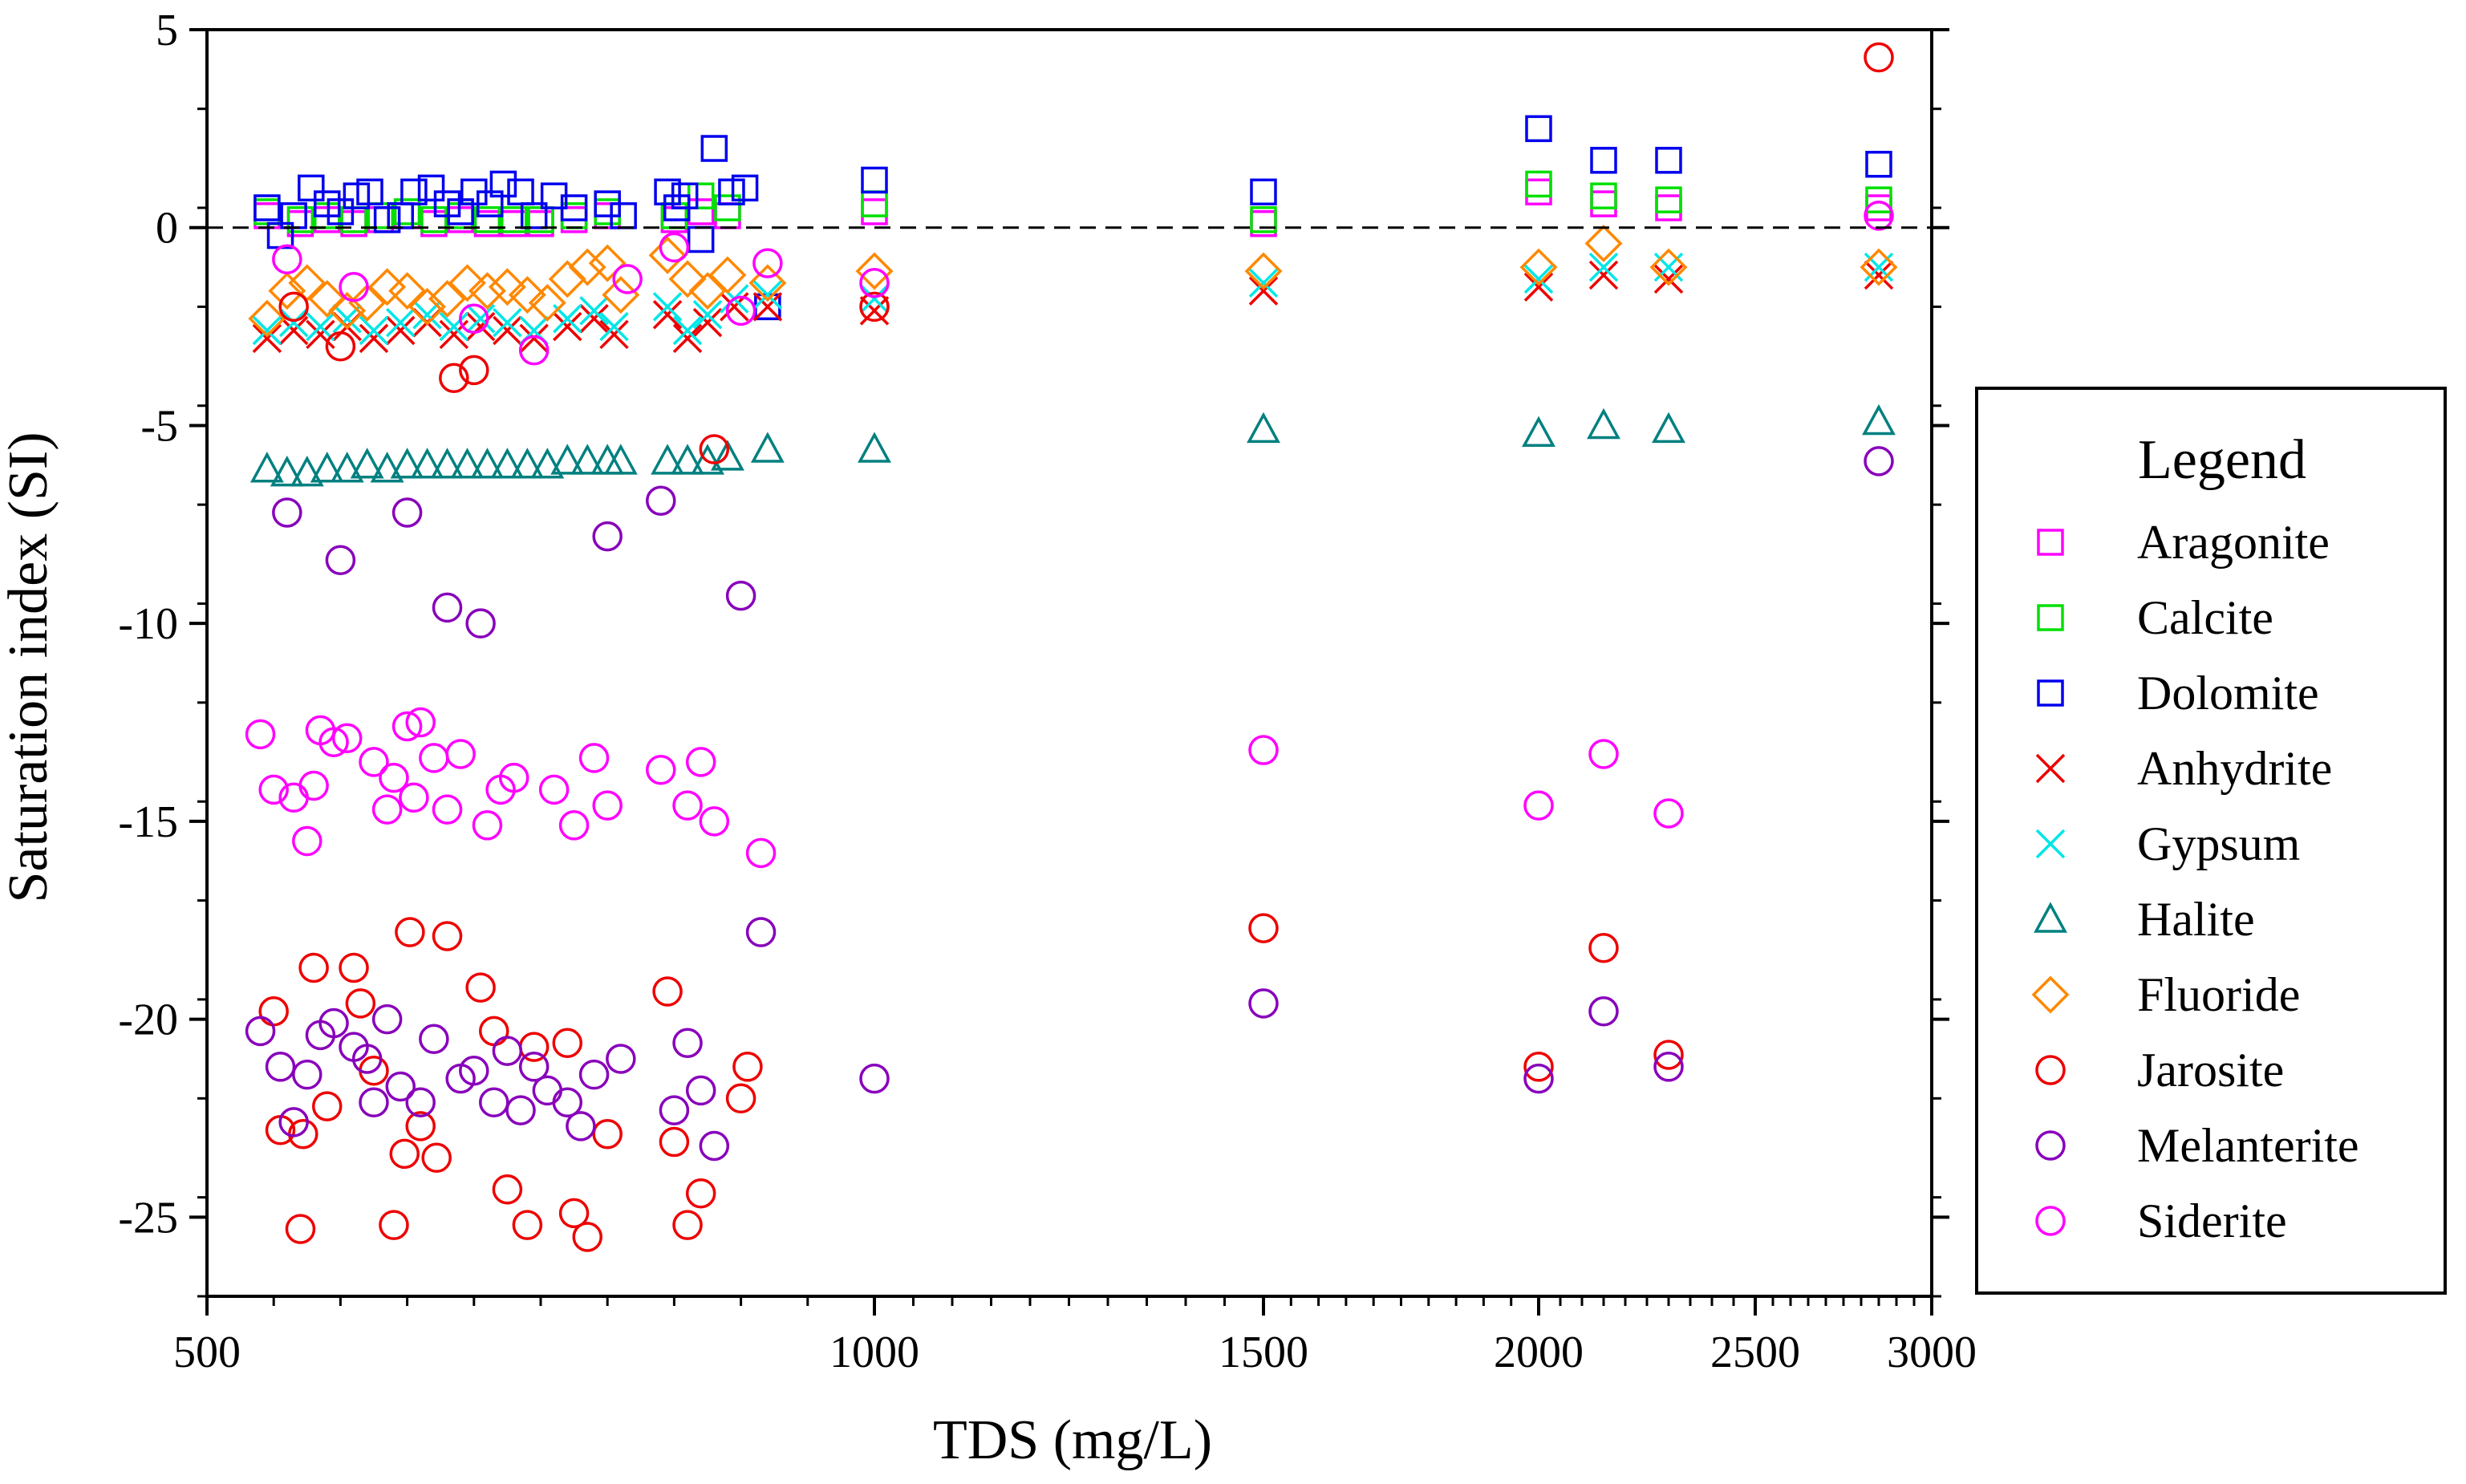 The height and width of the screenshot is (1484, 2466). Describe the element at coordinates (1073, 307) in the screenshot. I see `series-anhydrite` at that location.